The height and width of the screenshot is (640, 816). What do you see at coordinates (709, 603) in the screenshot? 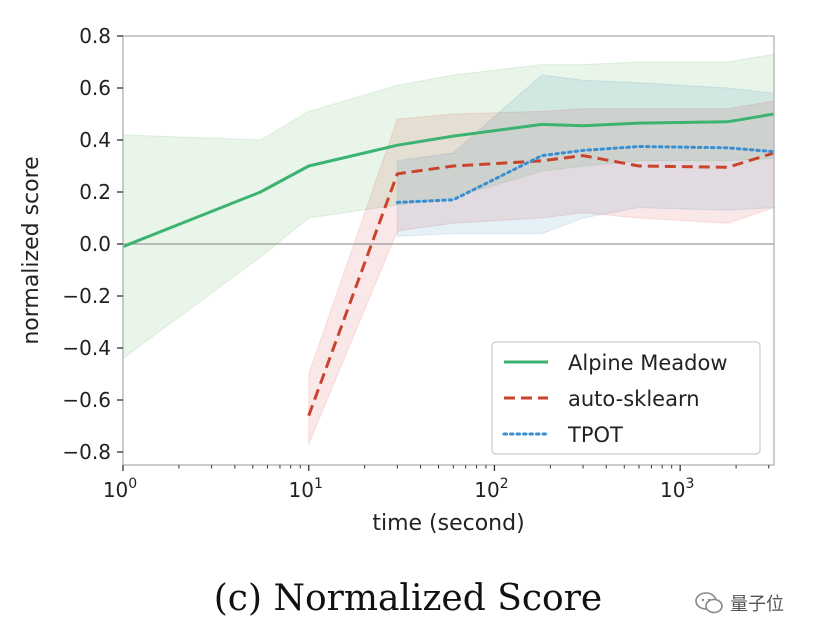
I see `wechat-icon` at bounding box center [709, 603].